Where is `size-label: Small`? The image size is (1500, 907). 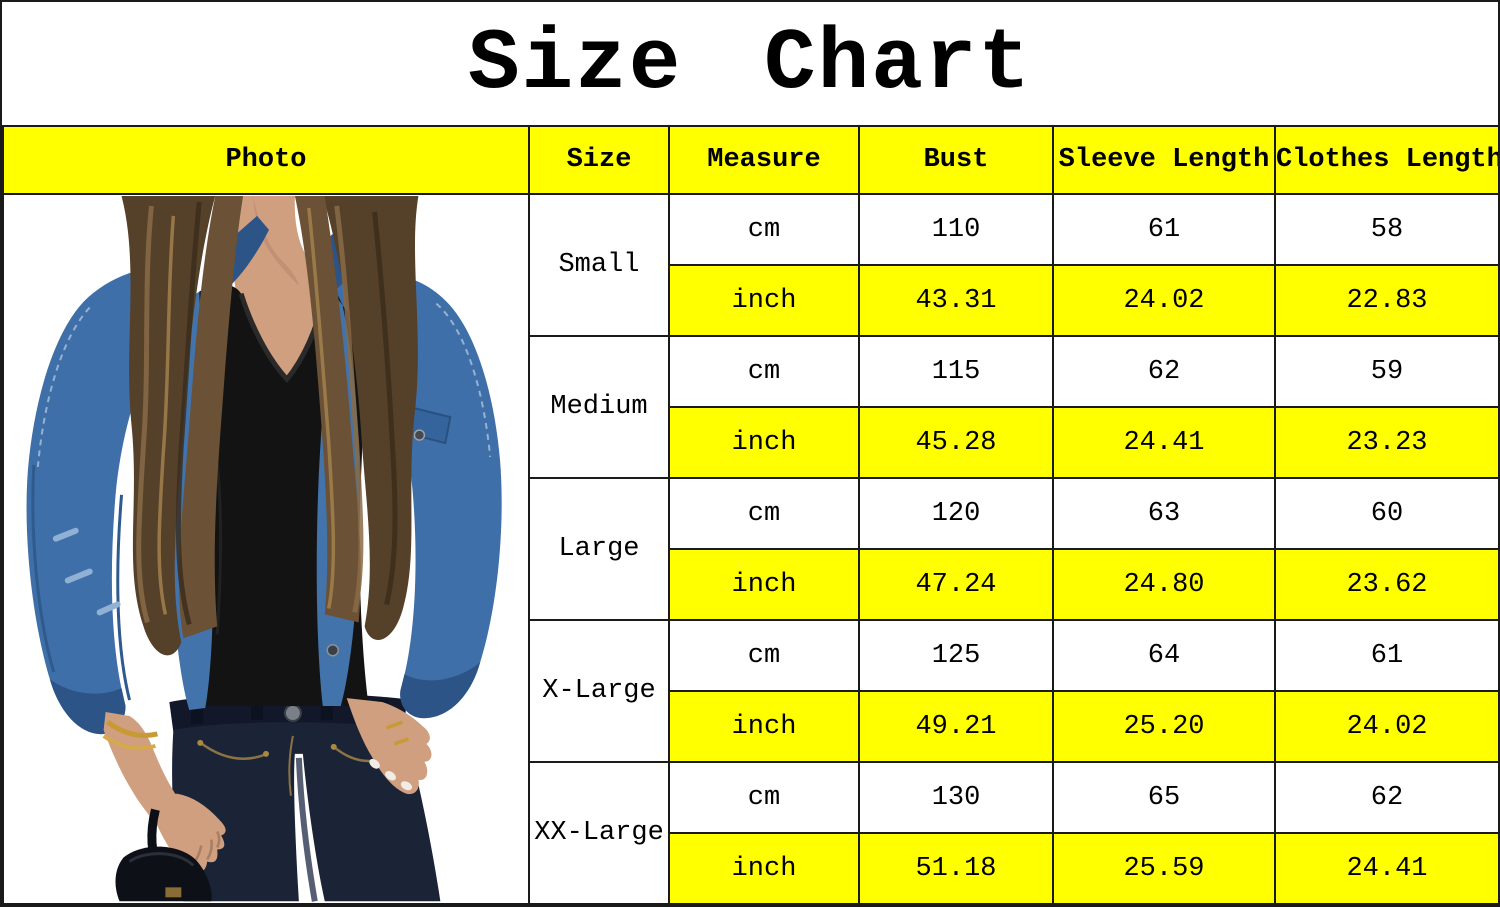 size-label: Small is located at coordinates (599, 265).